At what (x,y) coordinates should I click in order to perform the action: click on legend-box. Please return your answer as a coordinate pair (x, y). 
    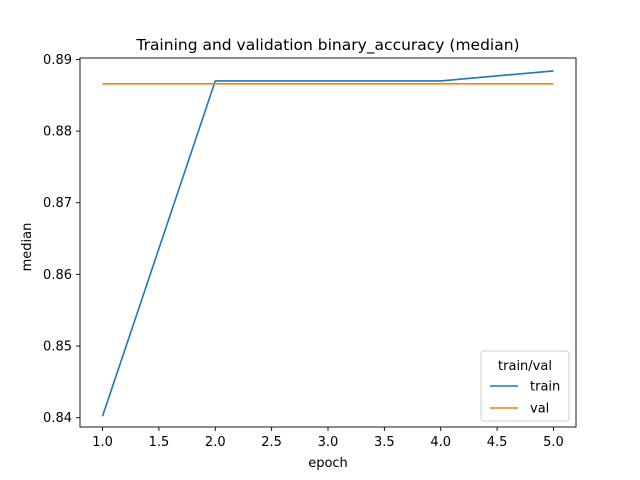
    Looking at the image, I should click on (525, 386).